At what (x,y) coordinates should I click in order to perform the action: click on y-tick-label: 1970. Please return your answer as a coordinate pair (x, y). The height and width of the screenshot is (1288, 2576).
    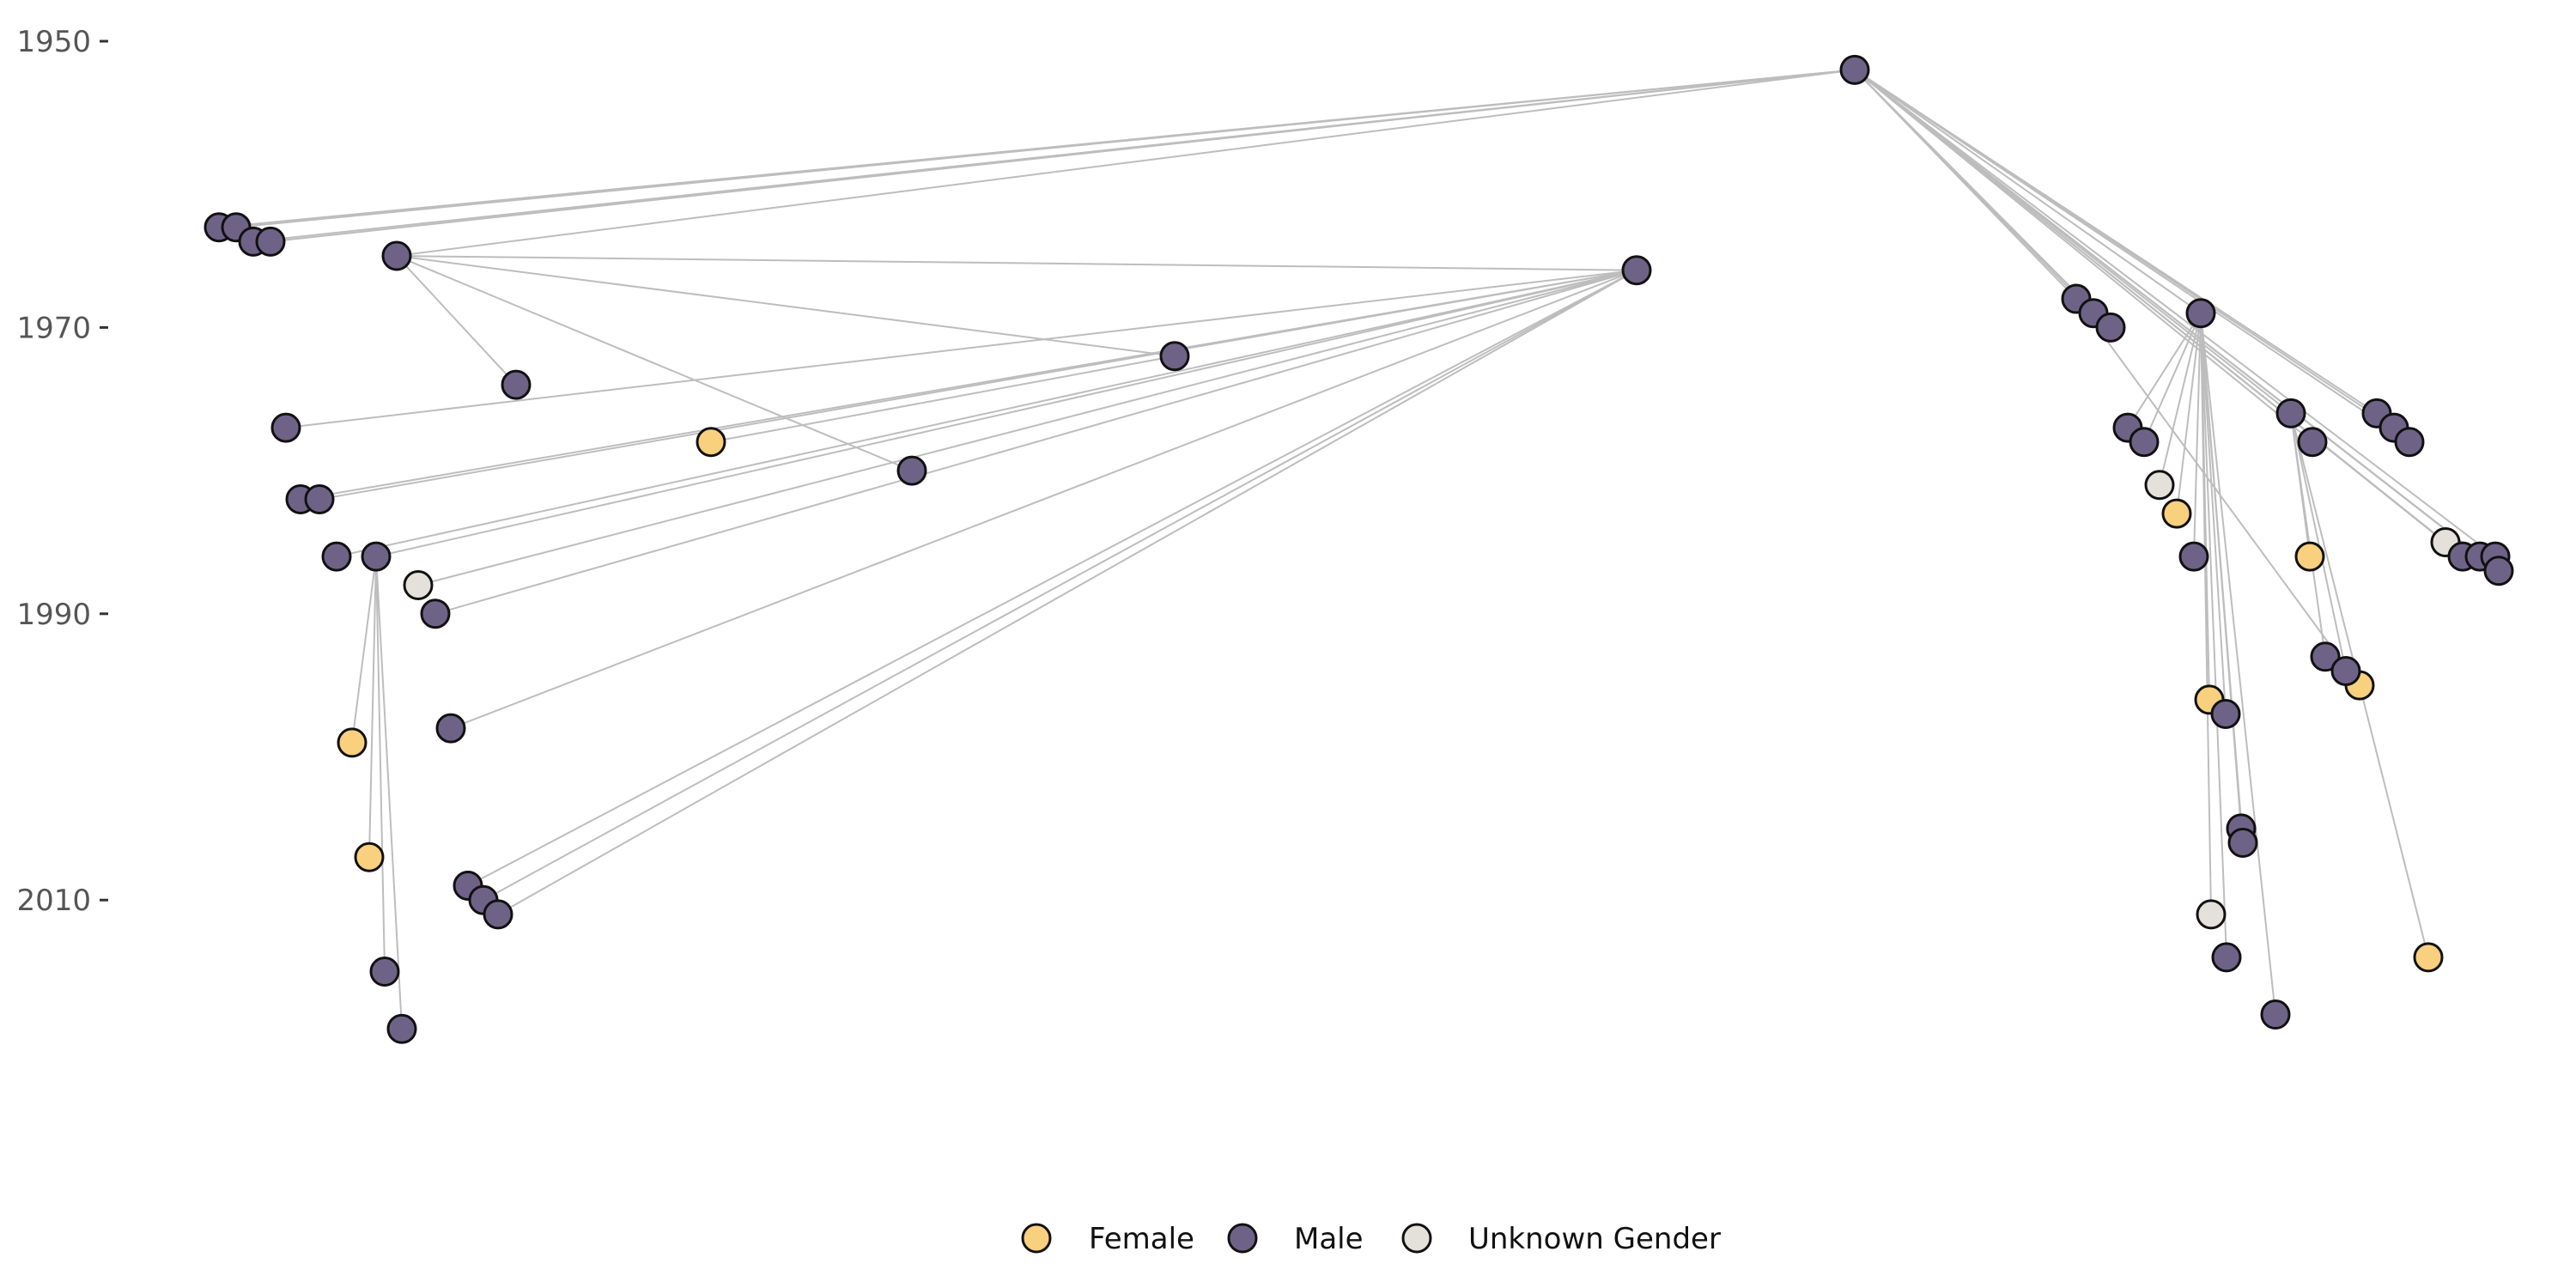
    Looking at the image, I should click on (53, 328).